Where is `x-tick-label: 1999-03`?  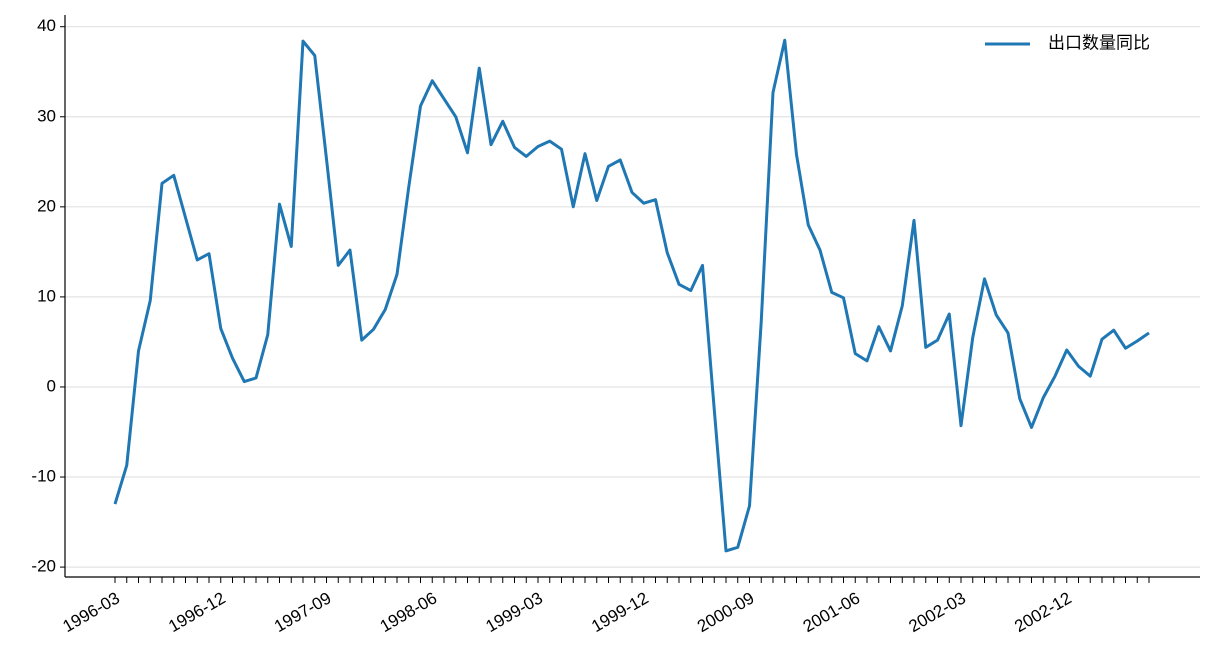 x-tick-label: 1999-03 is located at coordinates (514, 612).